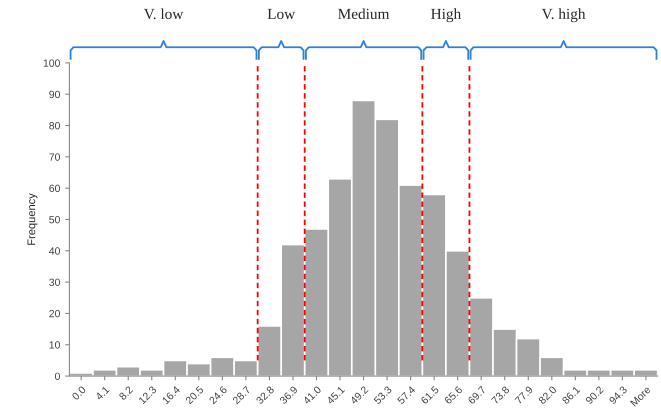 The width and height of the screenshot is (661, 411). What do you see at coordinates (55, 345) in the screenshot?
I see `y-tick-label: 10` at bounding box center [55, 345].